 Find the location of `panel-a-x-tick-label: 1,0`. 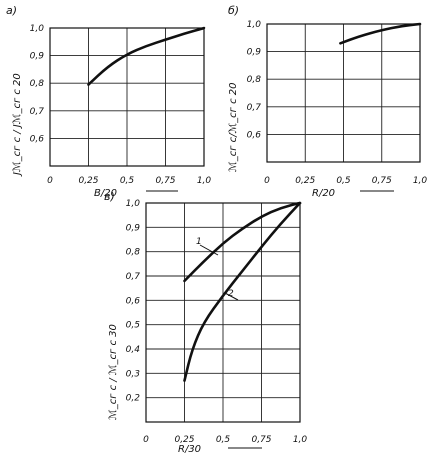

panel-a-x-tick-label: 1,0 is located at coordinates (204, 181).